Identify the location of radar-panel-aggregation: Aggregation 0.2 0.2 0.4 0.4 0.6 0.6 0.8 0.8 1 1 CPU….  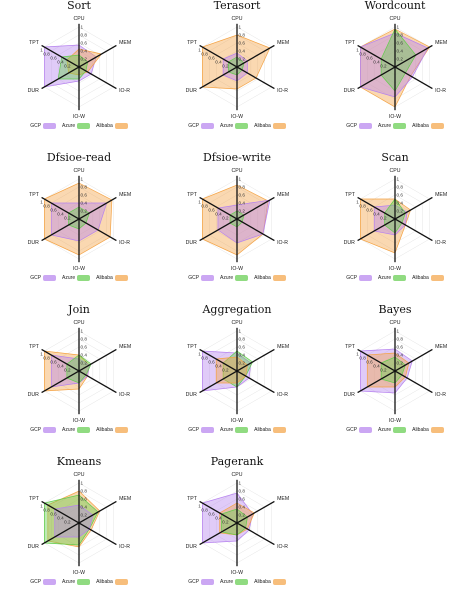
(237, 380).